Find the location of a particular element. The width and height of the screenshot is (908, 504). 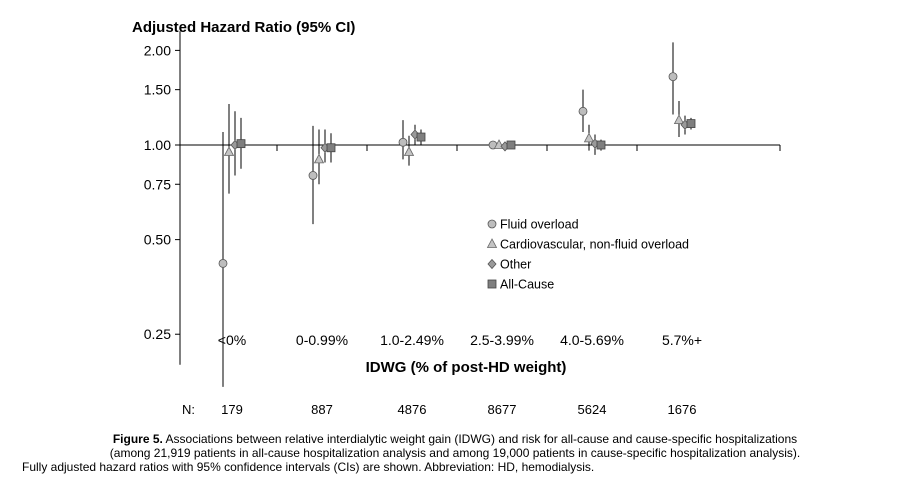

n-count: 8677 is located at coordinates (502, 409).